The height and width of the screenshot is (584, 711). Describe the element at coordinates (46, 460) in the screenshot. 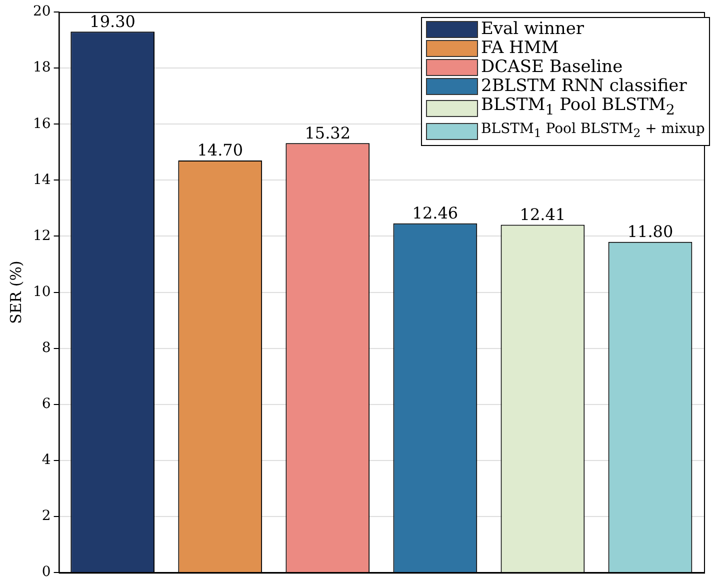

I see `y-tick-label: 4` at that location.